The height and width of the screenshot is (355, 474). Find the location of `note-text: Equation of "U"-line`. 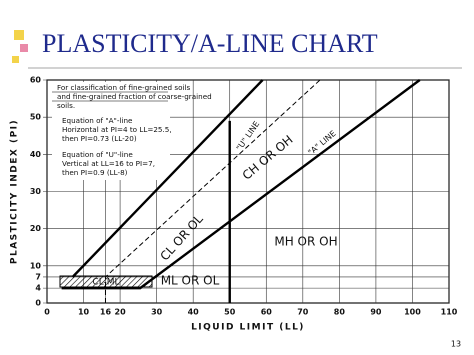

note-text: Equation of "U"-line is located at coordinates (97, 154).